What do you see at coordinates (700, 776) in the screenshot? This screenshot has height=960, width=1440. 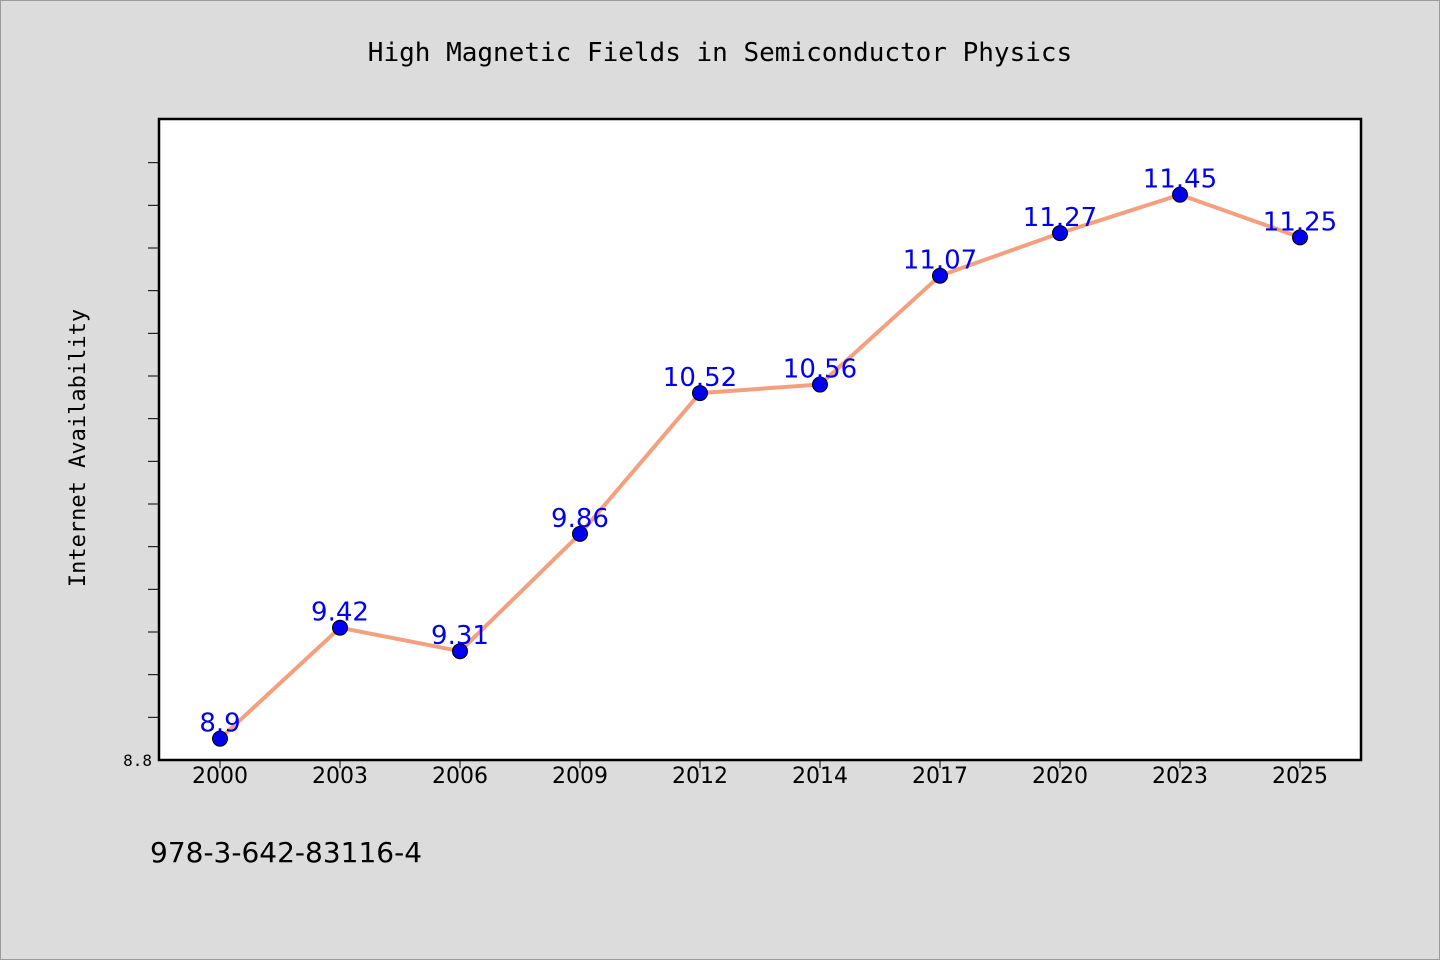 I see `x-tick-label-2012: 2012` at bounding box center [700, 776].